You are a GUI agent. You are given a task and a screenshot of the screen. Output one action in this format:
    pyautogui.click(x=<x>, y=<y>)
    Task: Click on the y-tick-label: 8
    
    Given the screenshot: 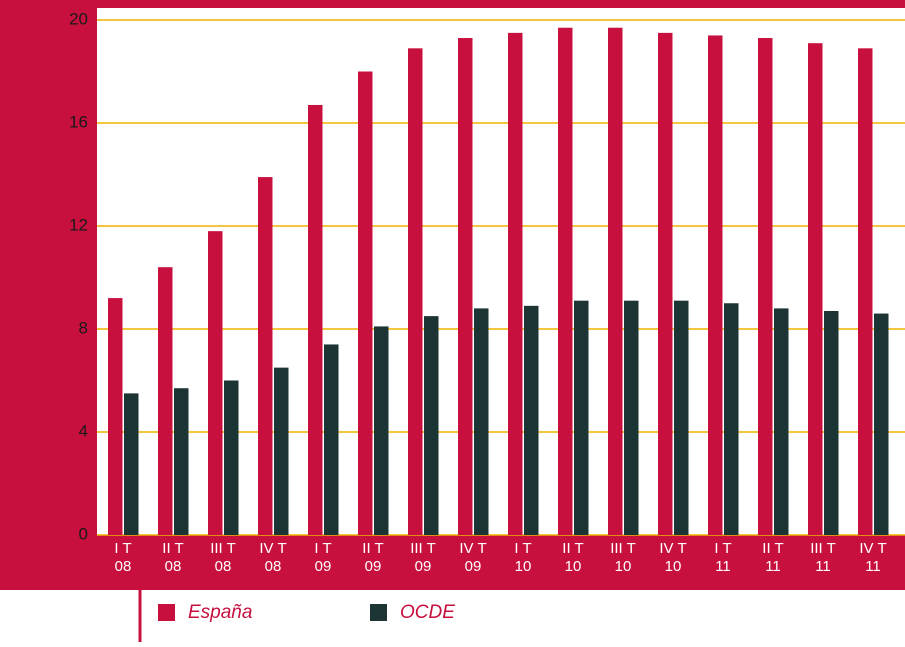 What is the action you would take?
    pyautogui.click(x=83, y=327)
    